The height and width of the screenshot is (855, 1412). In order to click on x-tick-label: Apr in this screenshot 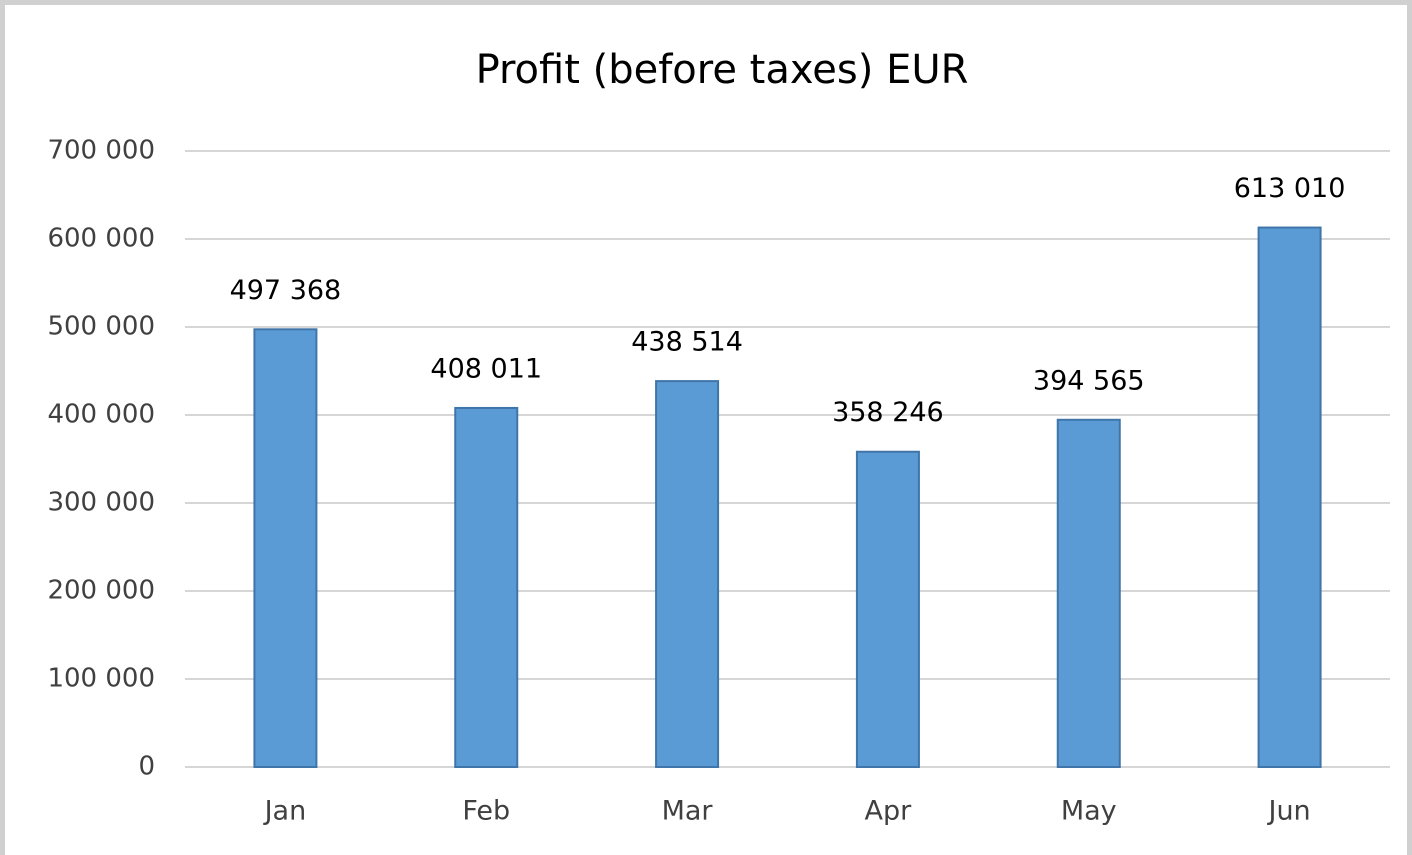, I will do `click(889, 811)`.